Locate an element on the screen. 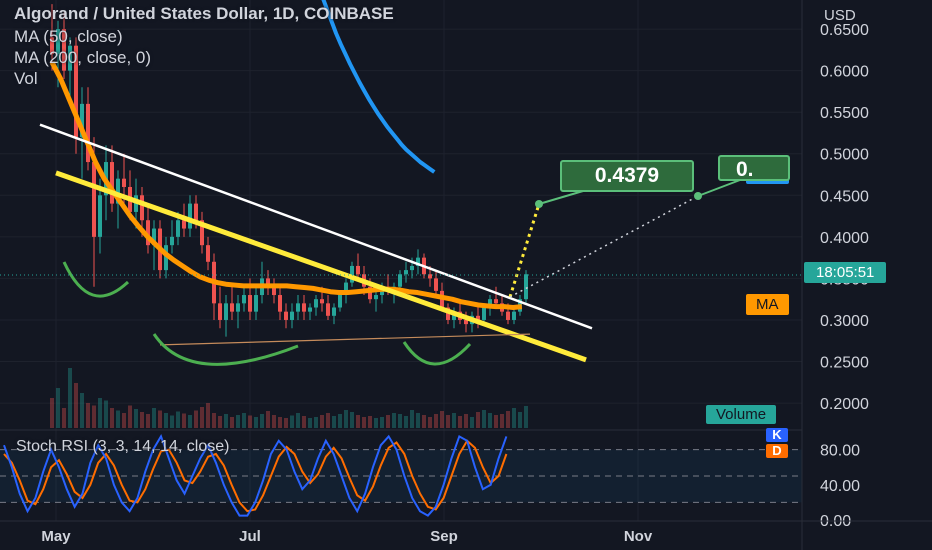 This screenshot has width=932, height=550. price-tick-label: 0.2000 is located at coordinates (844, 404).